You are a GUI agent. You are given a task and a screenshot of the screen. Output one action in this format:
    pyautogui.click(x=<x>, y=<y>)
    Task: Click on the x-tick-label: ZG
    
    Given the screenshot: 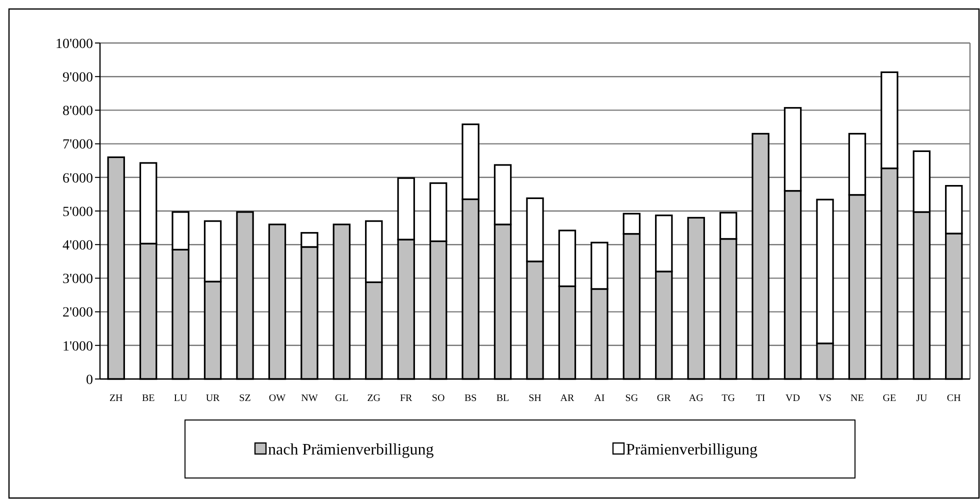 What is the action you would take?
    pyautogui.click(x=374, y=398)
    